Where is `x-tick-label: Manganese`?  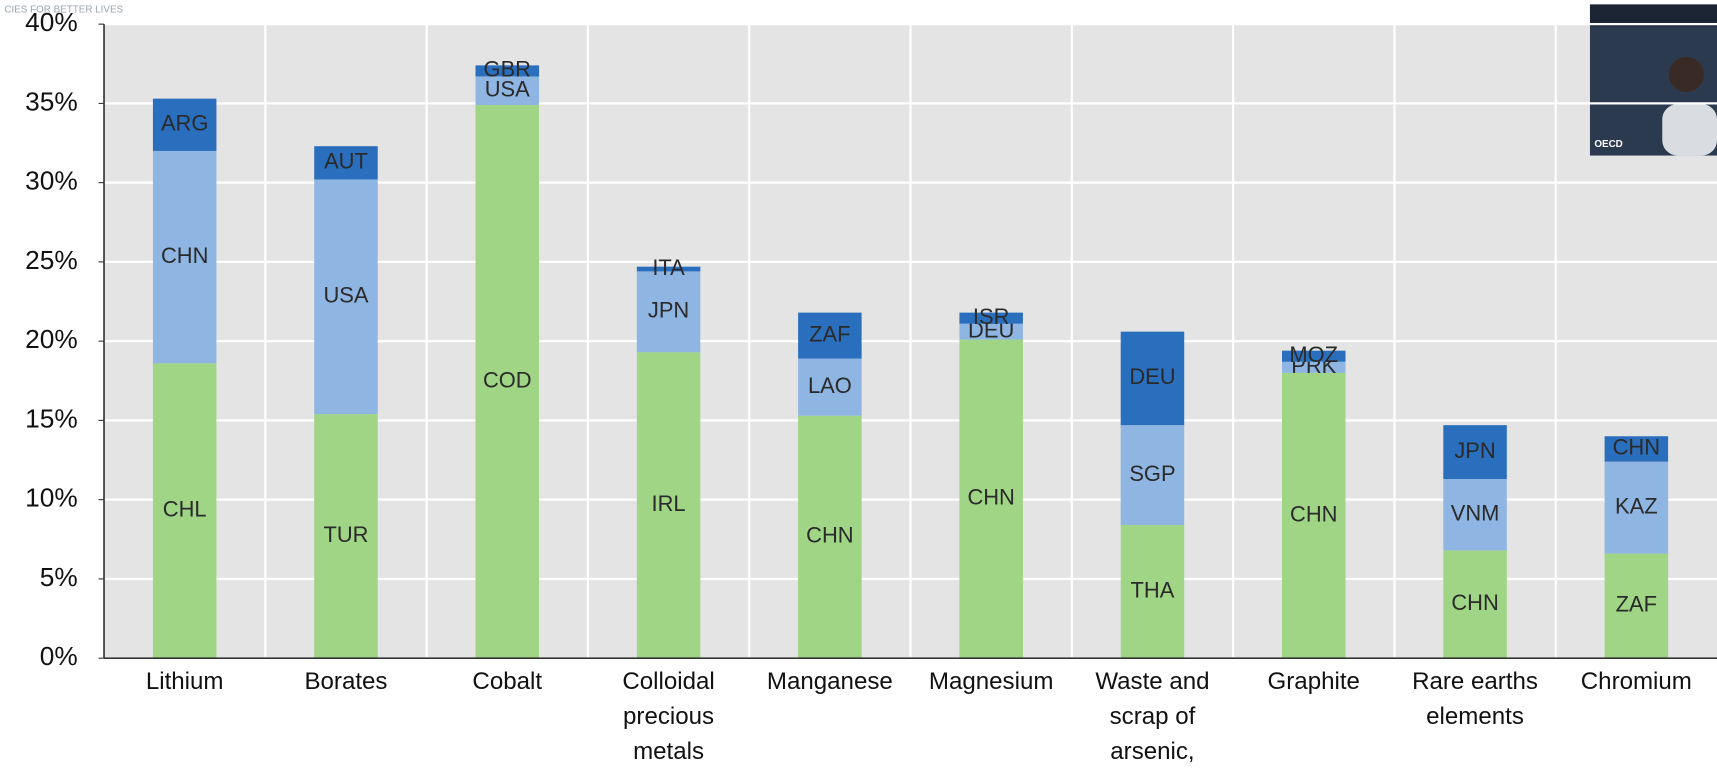
x-tick-label: Manganese is located at coordinates (829, 680).